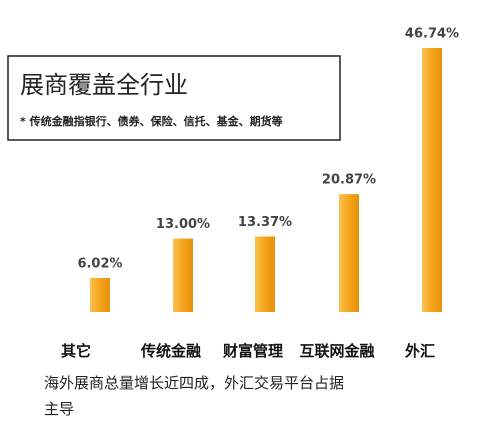 This screenshot has height=430, width=489. I want to click on chart-title: 展商覆盖全行业, so click(104, 85).